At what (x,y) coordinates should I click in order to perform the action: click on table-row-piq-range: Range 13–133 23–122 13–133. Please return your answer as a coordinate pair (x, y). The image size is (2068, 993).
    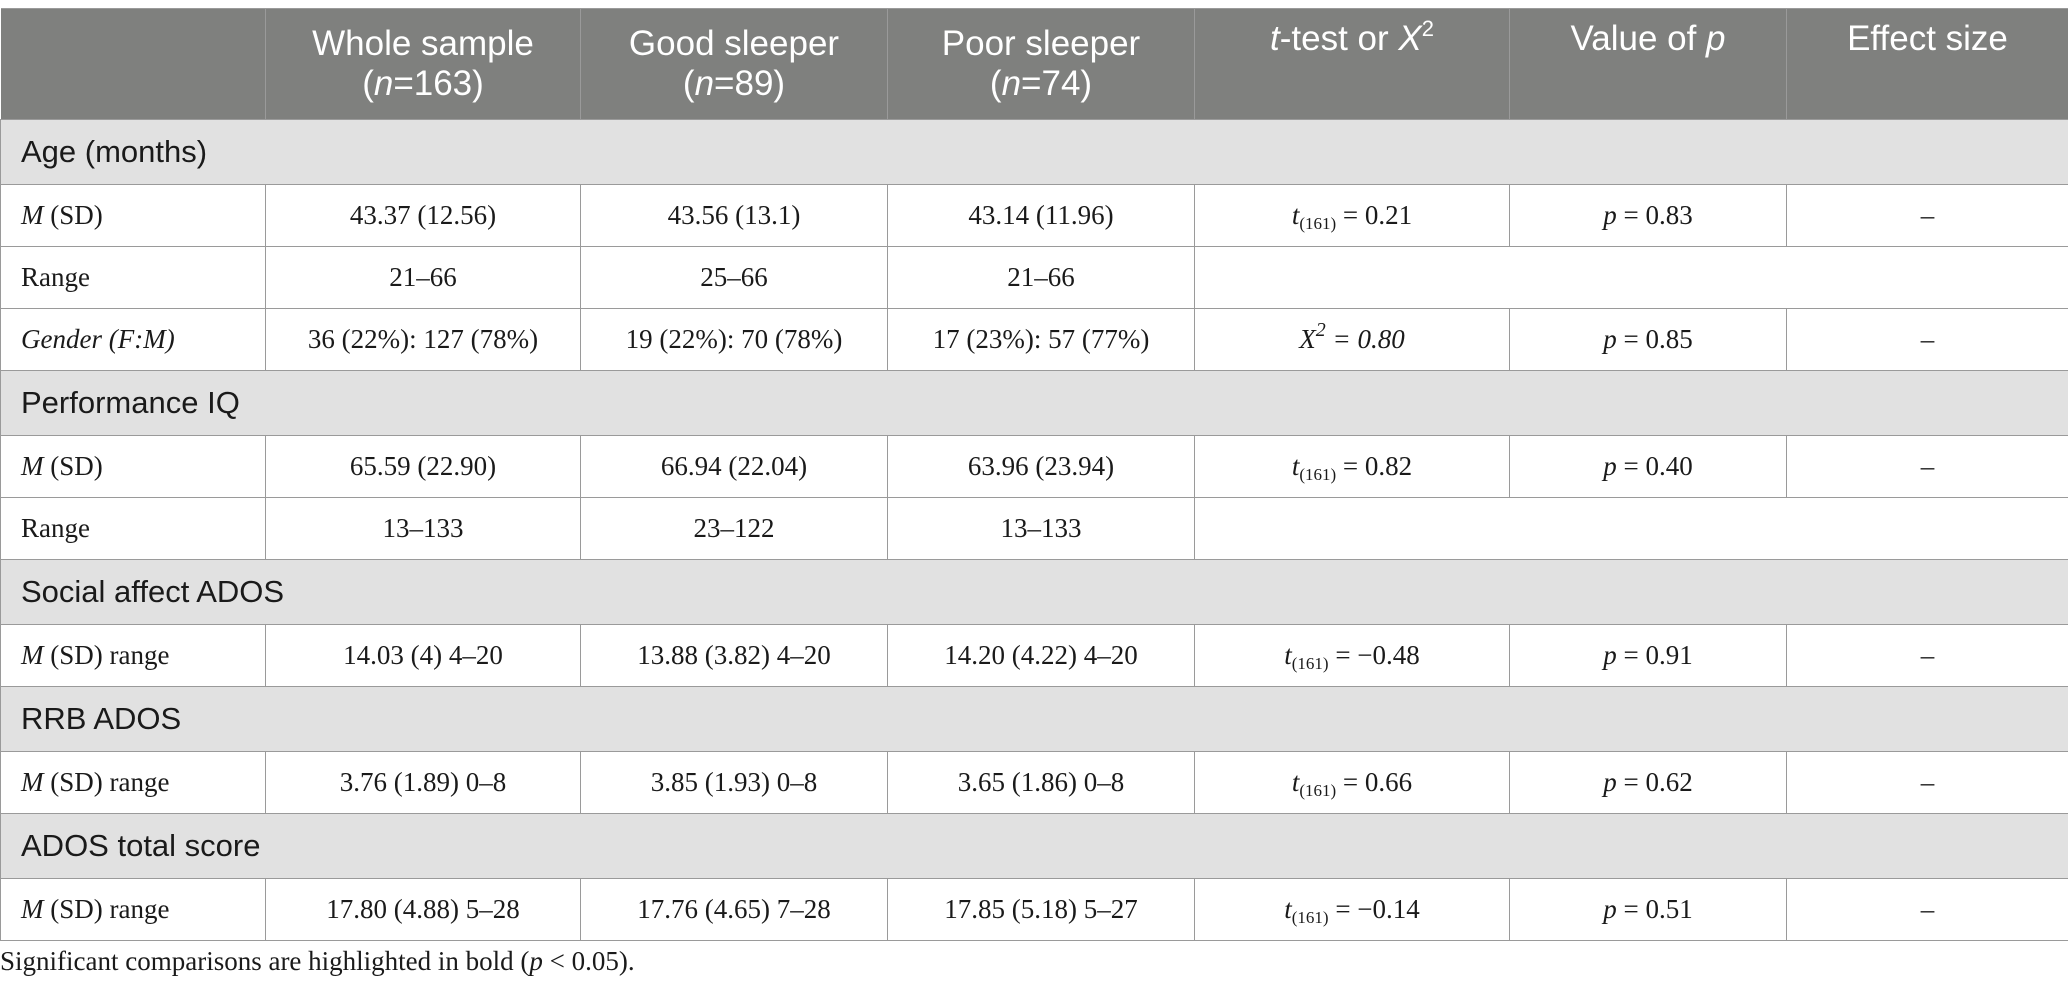
    Looking at the image, I should click on (1034, 528).